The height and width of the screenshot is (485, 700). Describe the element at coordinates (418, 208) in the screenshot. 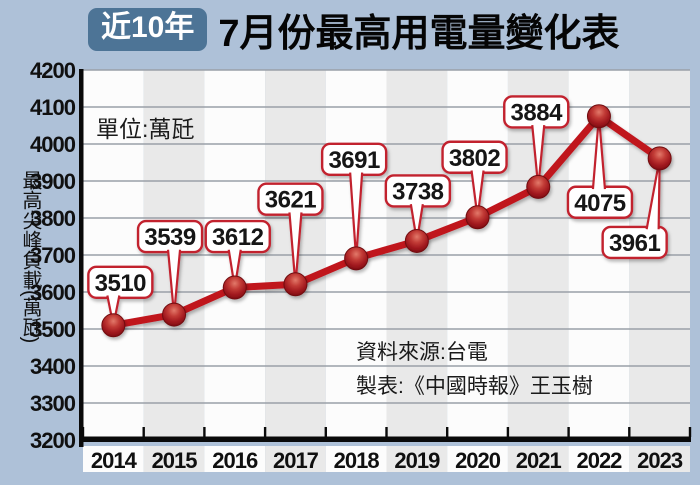

I see `data-label-callout: 3738` at that location.